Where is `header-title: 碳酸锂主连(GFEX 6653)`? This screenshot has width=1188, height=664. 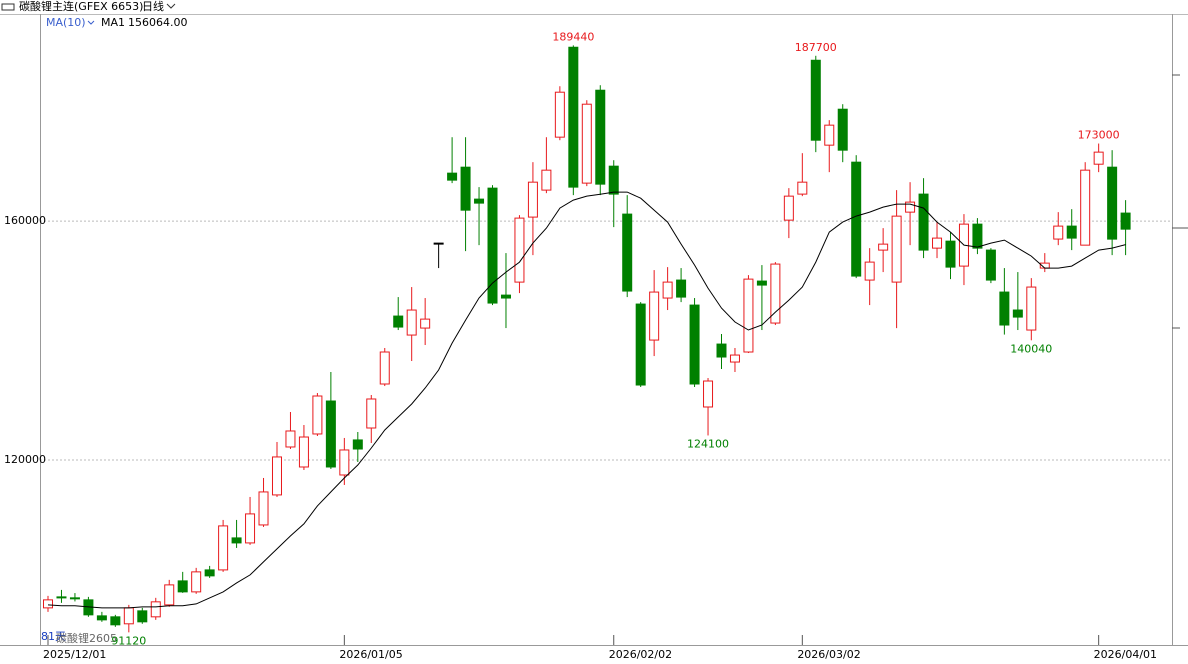 header-title: 碳酸锂主连(GFEX 6653) is located at coordinates (81, 6).